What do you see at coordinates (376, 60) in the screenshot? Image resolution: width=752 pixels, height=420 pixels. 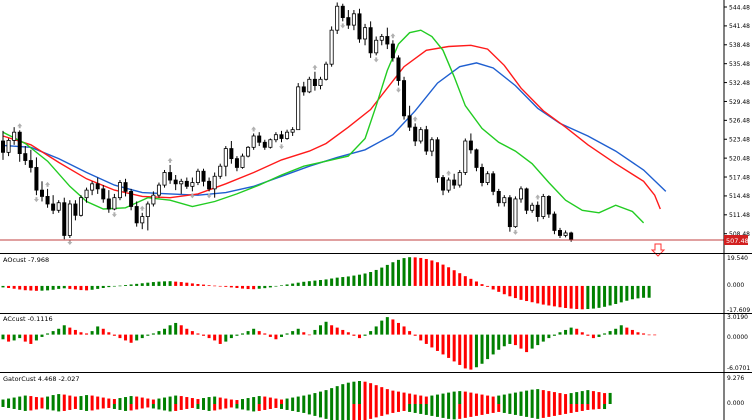 I see `fractal-down-icon` at bounding box center [376, 60].